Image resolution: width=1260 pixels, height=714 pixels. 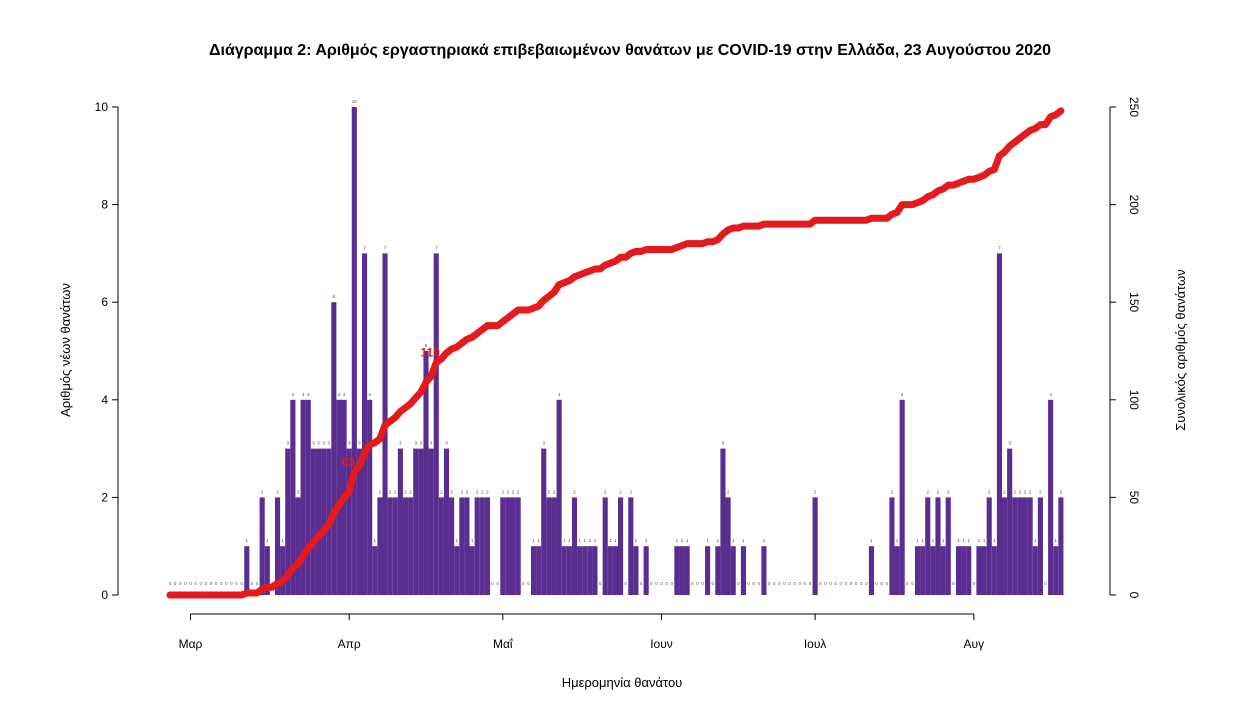 I want to click on bar-value-label: 5, so click(x=426, y=345).